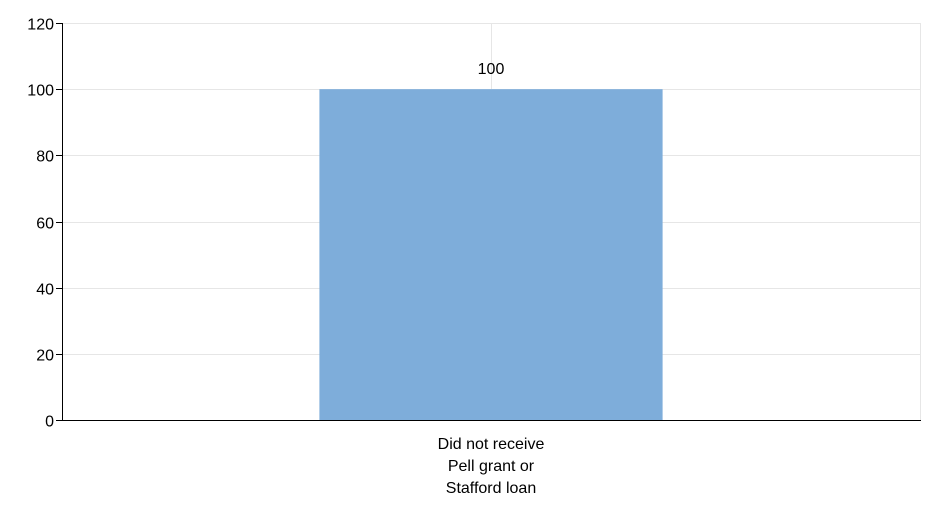  I want to click on y-tick-label: 20, so click(45, 356).